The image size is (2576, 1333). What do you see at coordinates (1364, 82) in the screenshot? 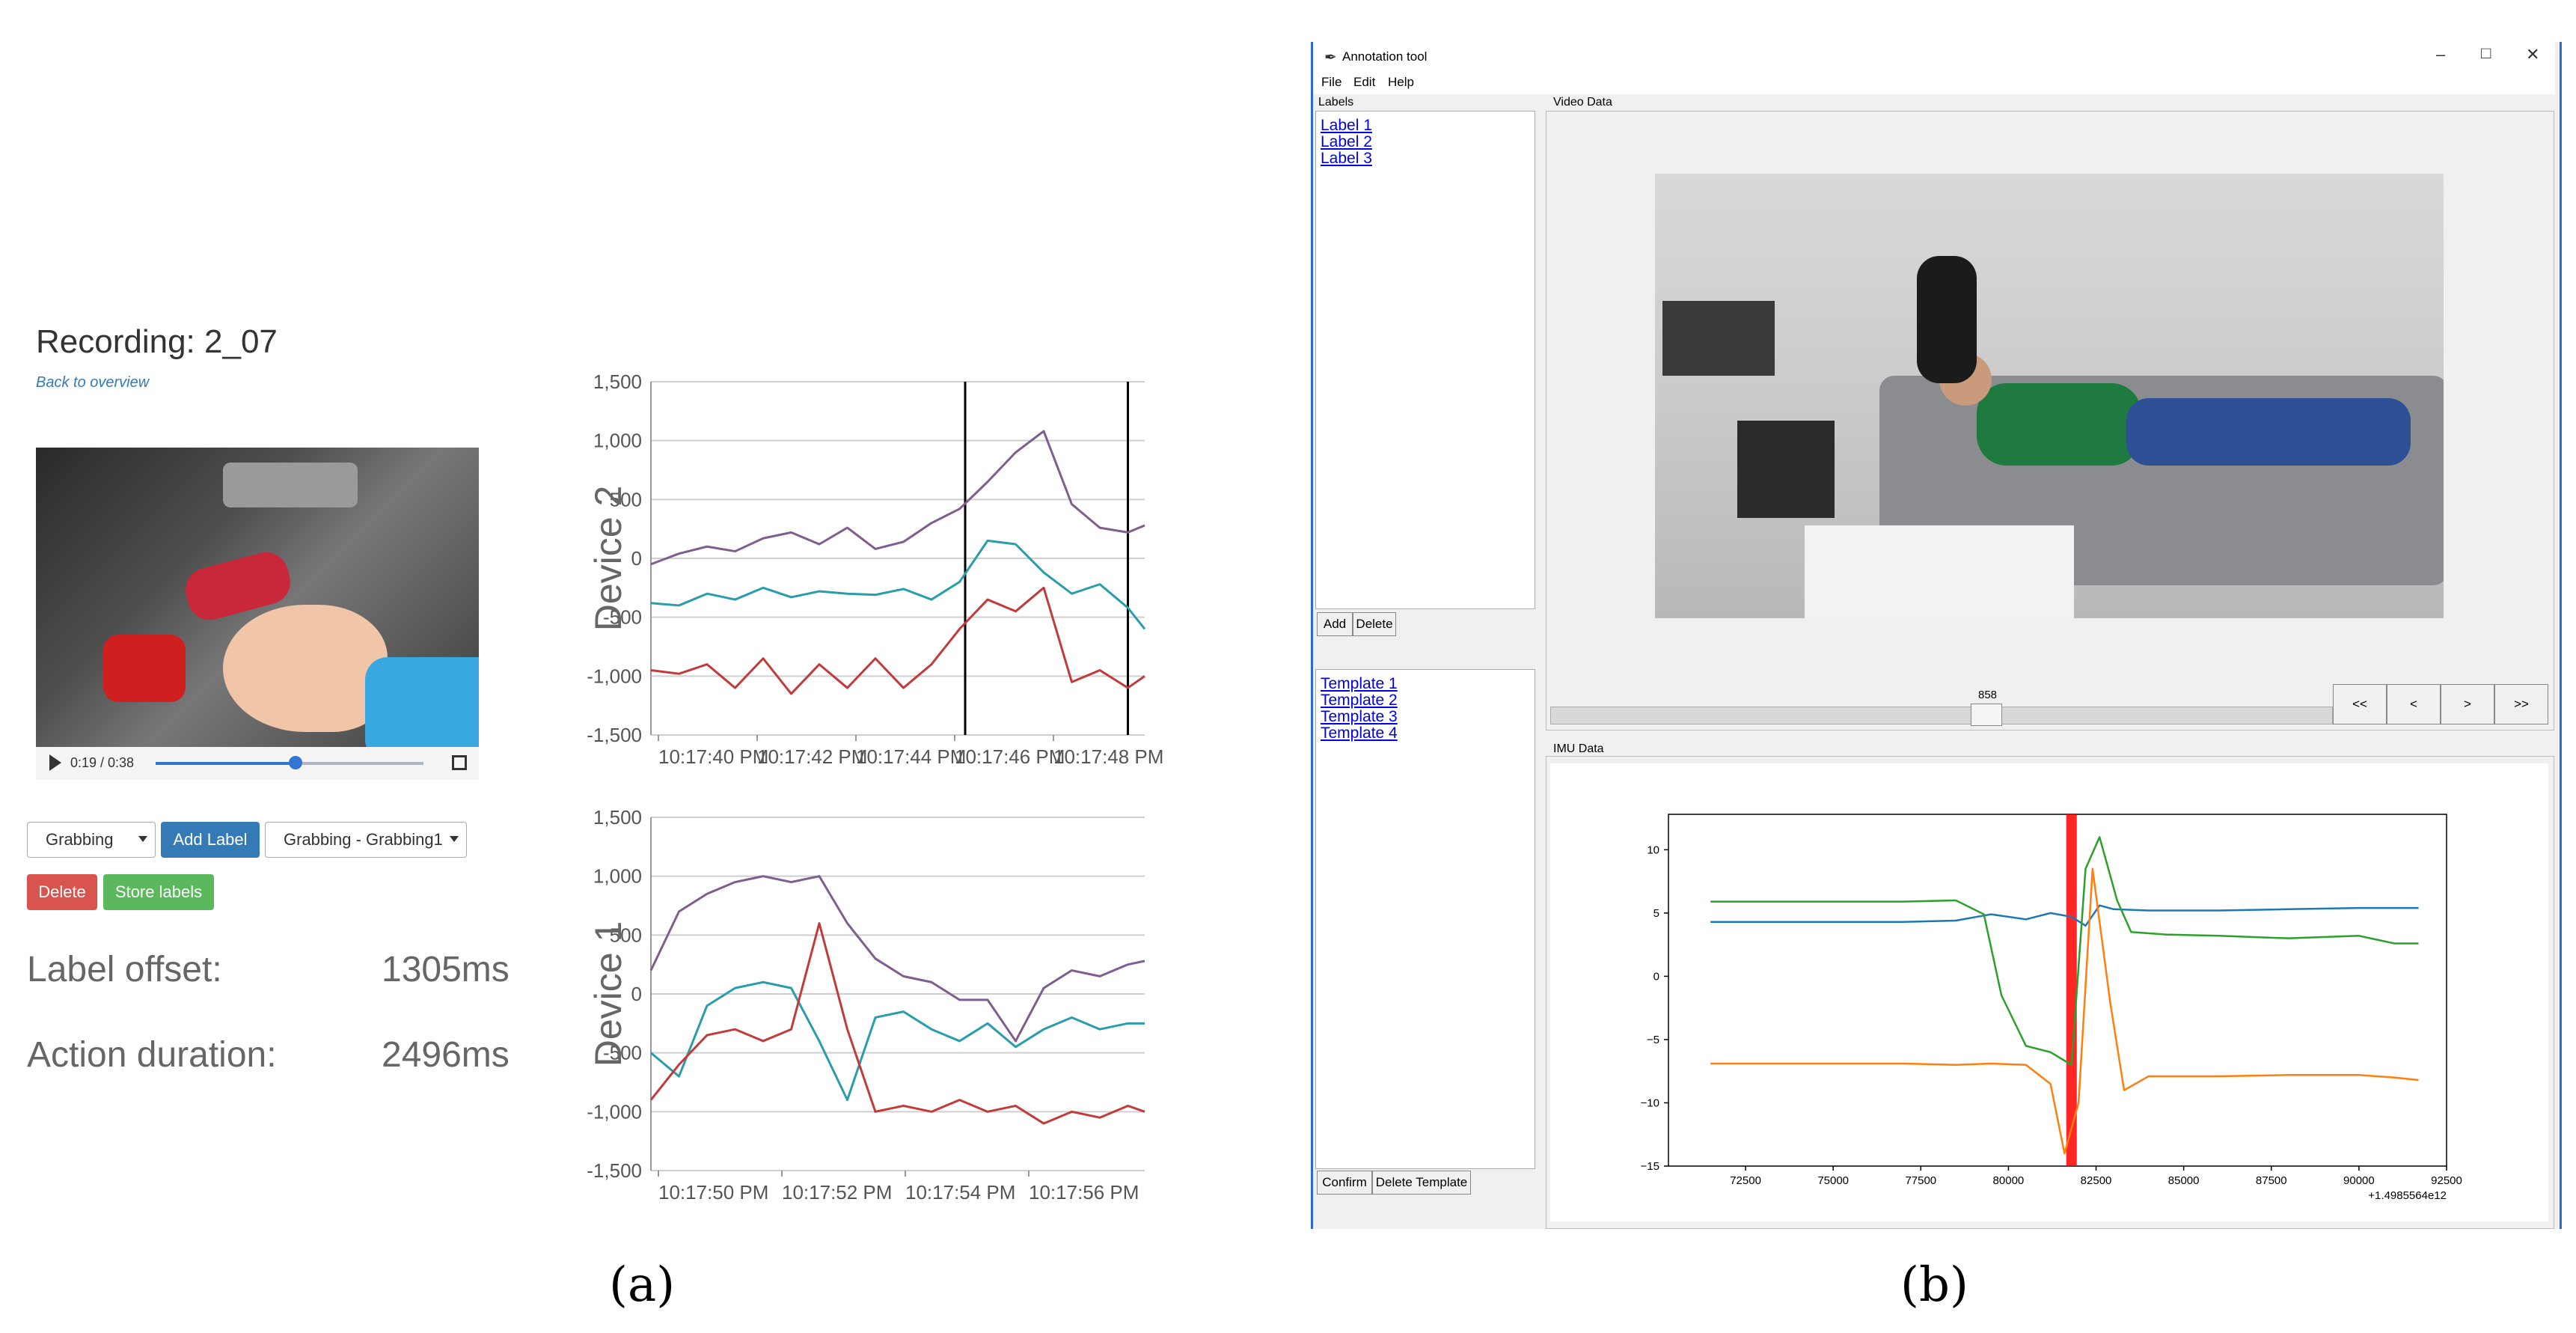
I see `menu-edit: Edit` at bounding box center [1364, 82].